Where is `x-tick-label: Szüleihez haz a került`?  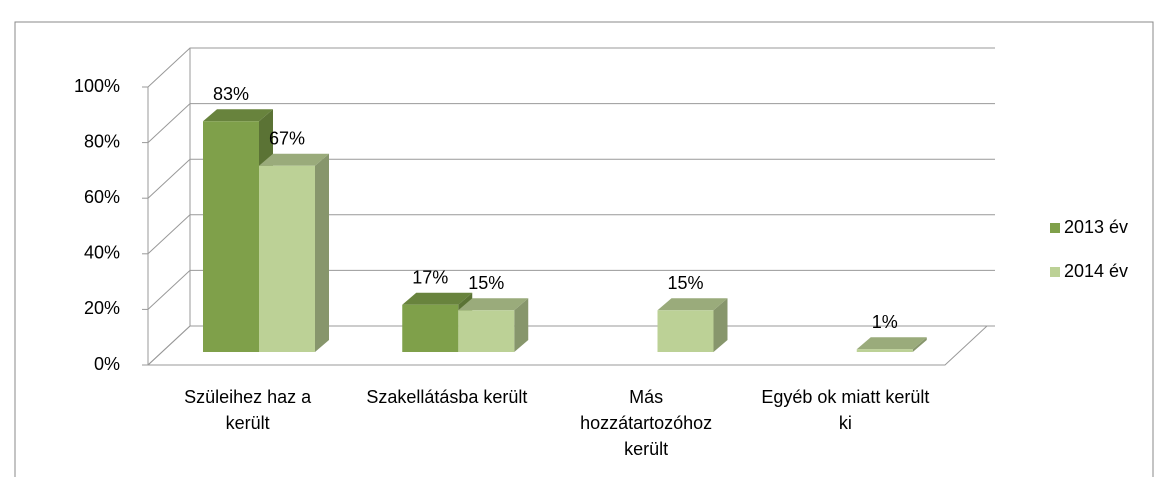 x-tick-label: Szüleihez haz a került is located at coordinates (248, 410).